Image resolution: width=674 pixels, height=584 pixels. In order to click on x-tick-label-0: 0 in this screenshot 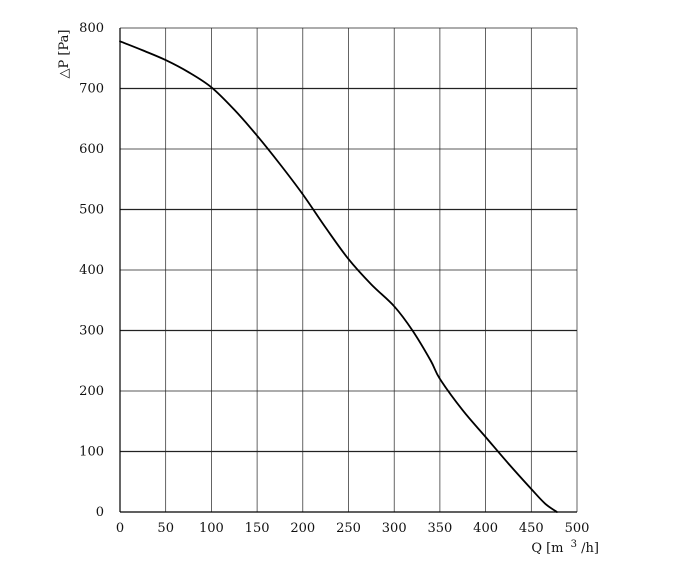, I will do `click(120, 528)`.